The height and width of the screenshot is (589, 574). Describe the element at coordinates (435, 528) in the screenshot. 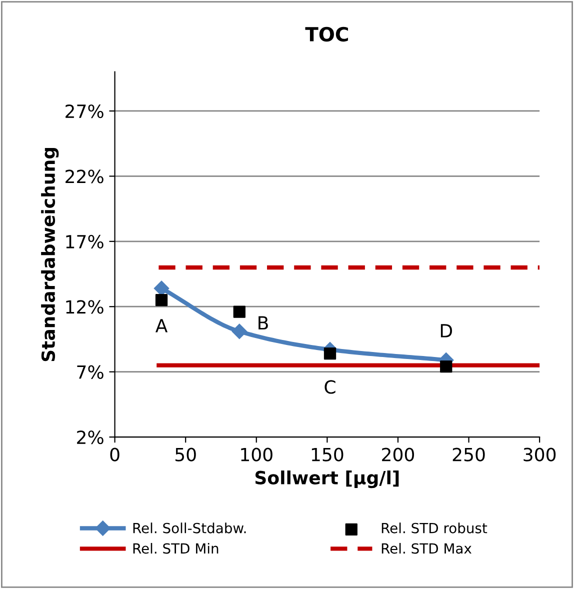

I see `legend-label: Rel. STD robust` at that location.